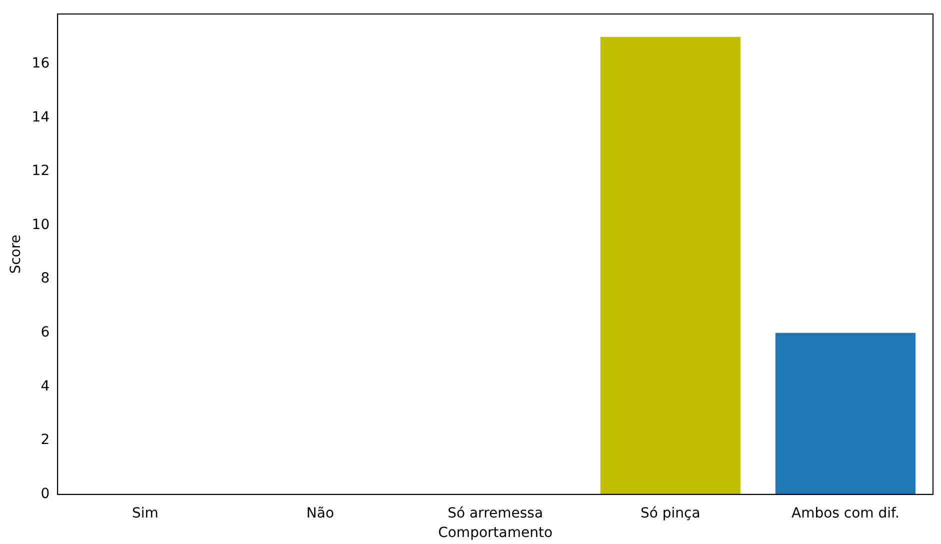  I want to click on x-tick-label: Sim, so click(145, 513).